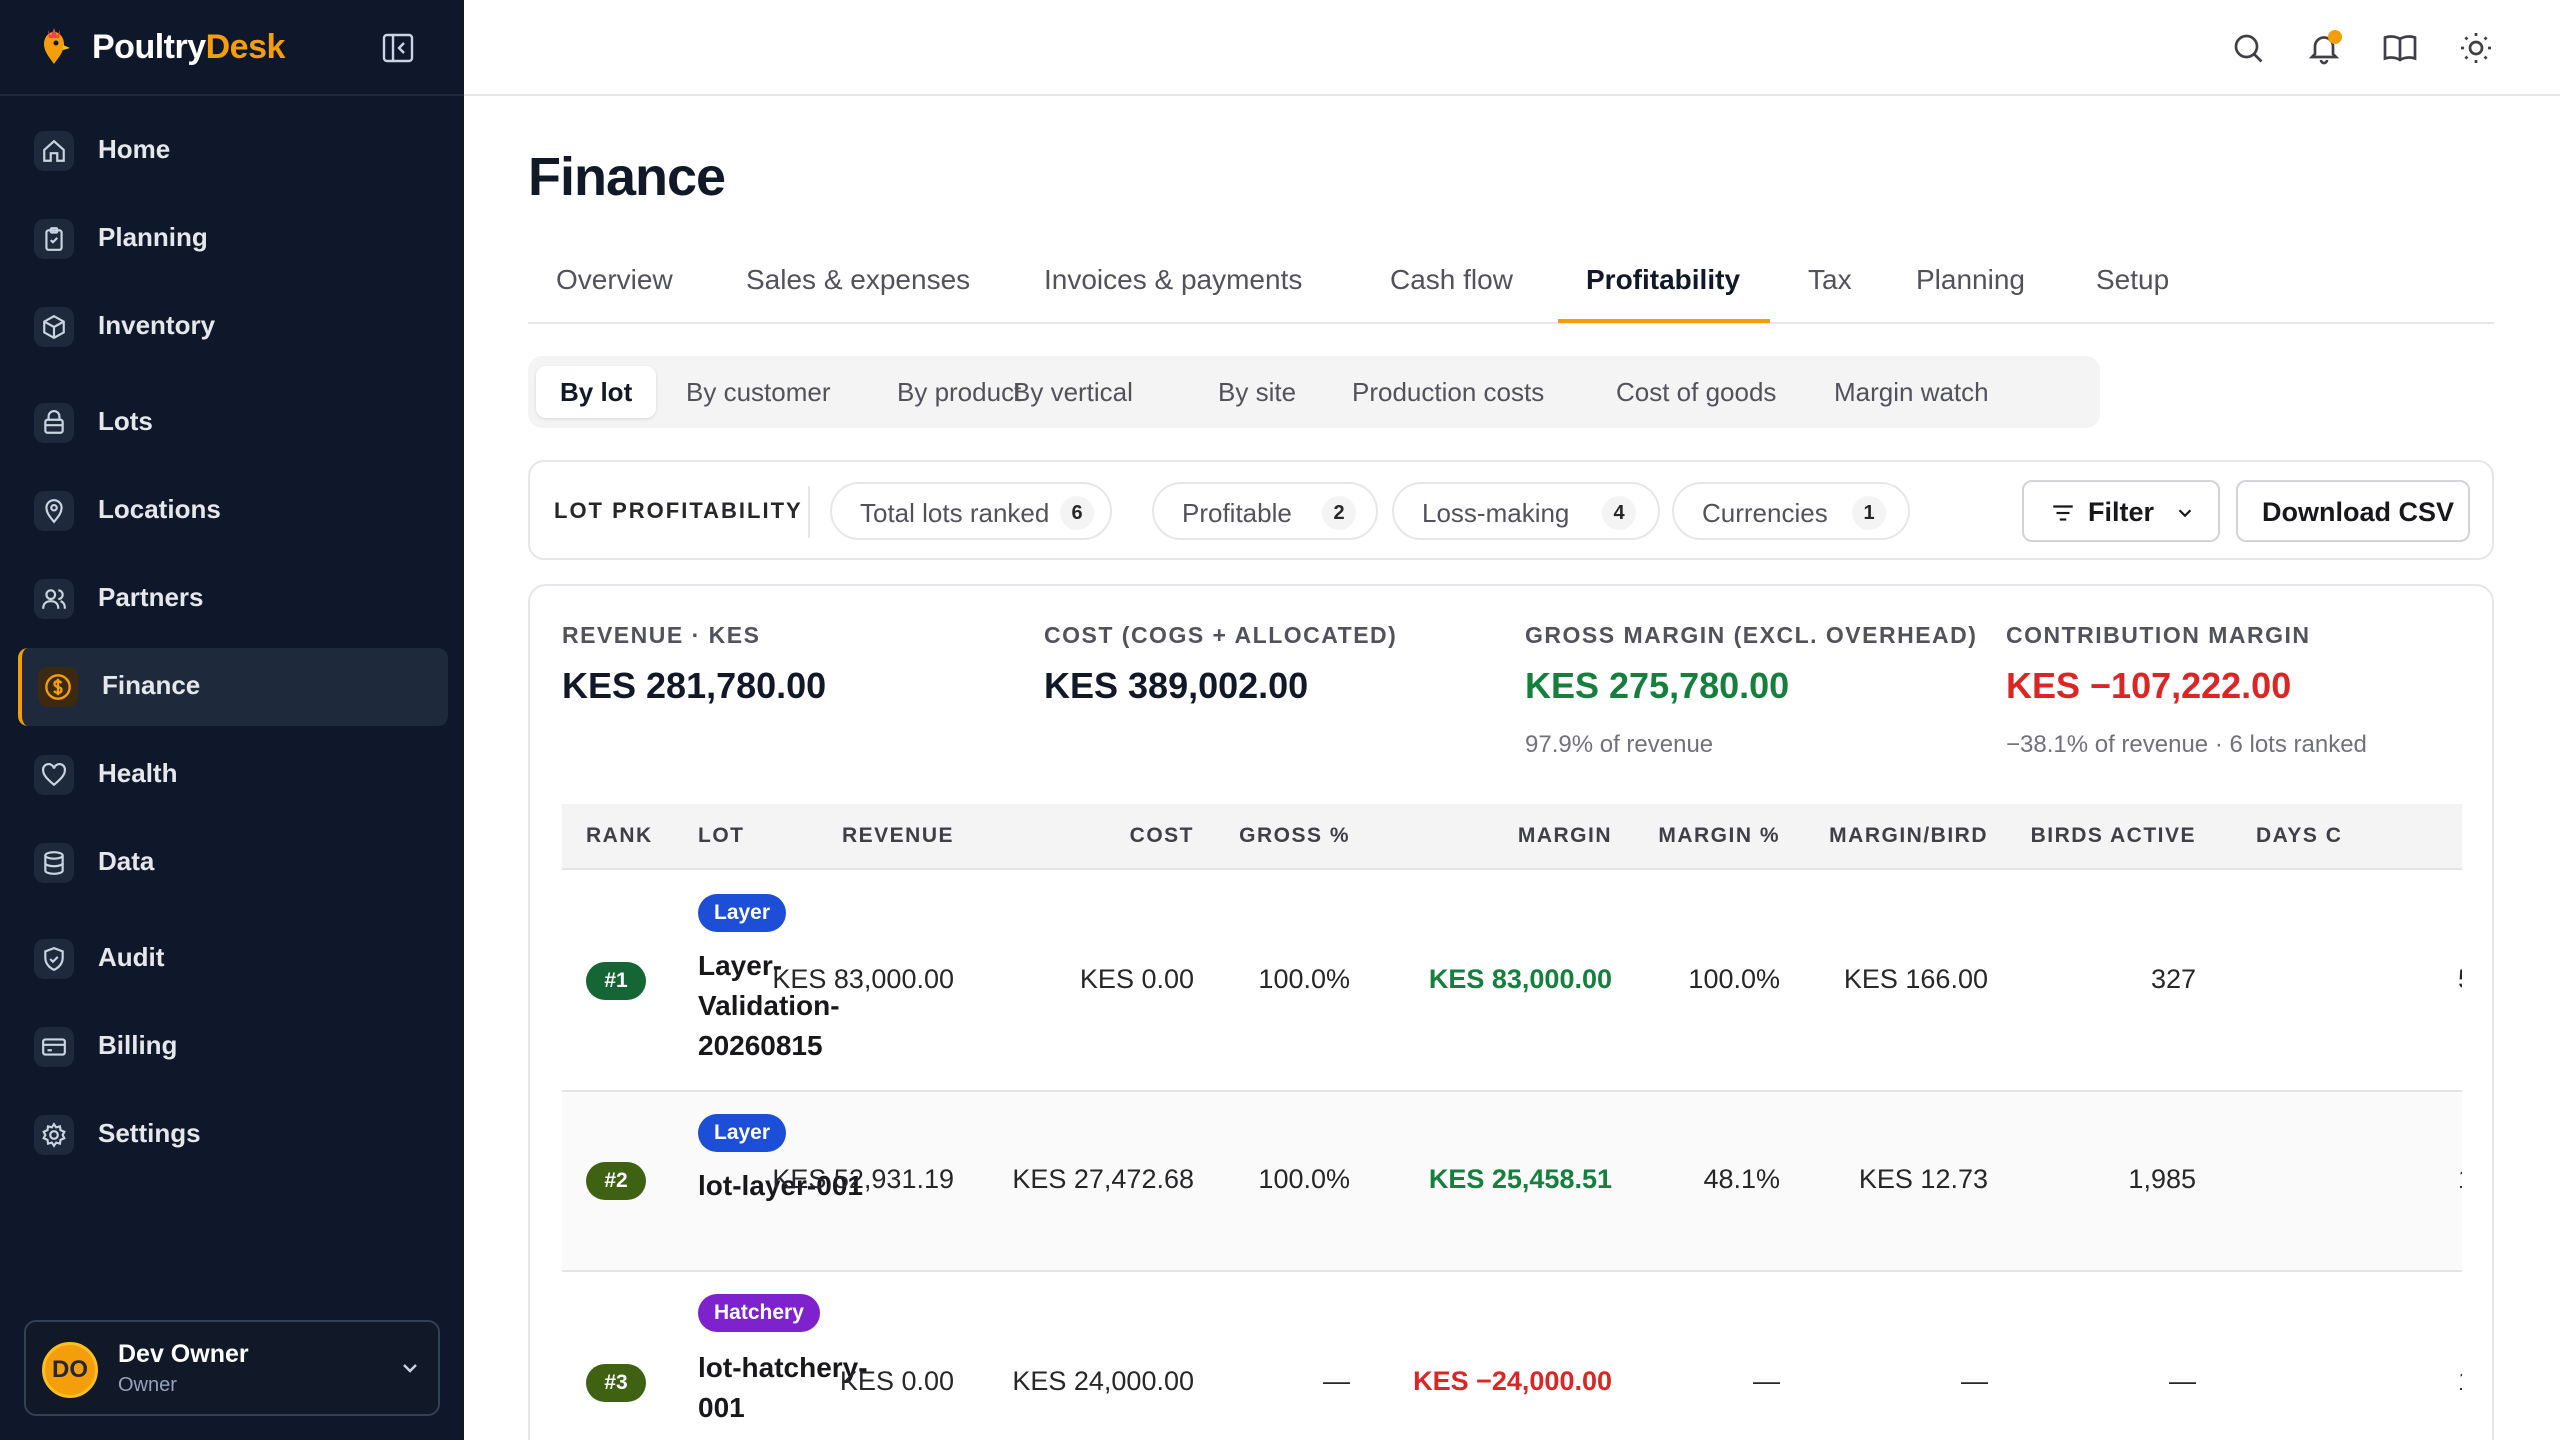 This screenshot has height=1440, width=2560. Describe the element at coordinates (1696, 392) in the screenshot. I see `subtab-cost-of-goods: Cost of goods` at that location.